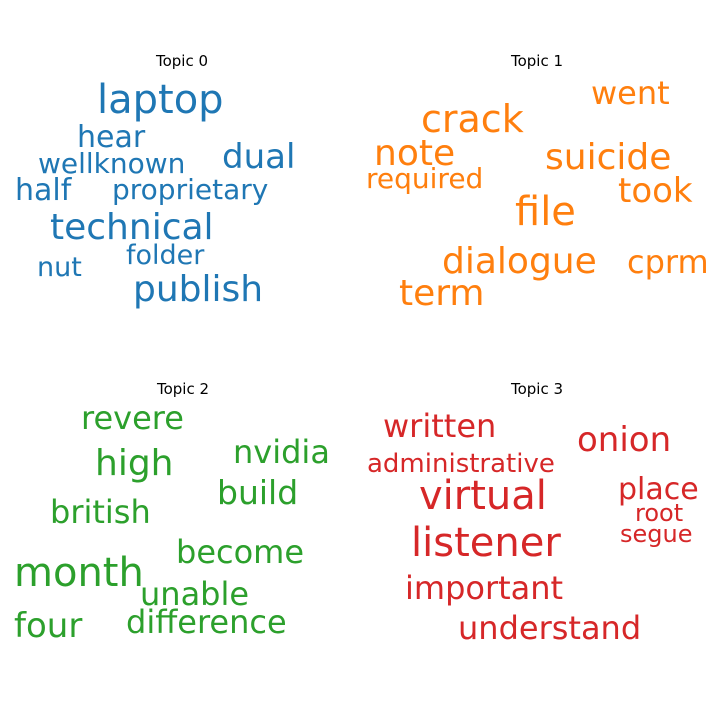 Image resolution: width=720 pixels, height=720 pixels. What do you see at coordinates (483, 496) in the screenshot?
I see `wordcloud-word: virtual` at bounding box center [483, 496].